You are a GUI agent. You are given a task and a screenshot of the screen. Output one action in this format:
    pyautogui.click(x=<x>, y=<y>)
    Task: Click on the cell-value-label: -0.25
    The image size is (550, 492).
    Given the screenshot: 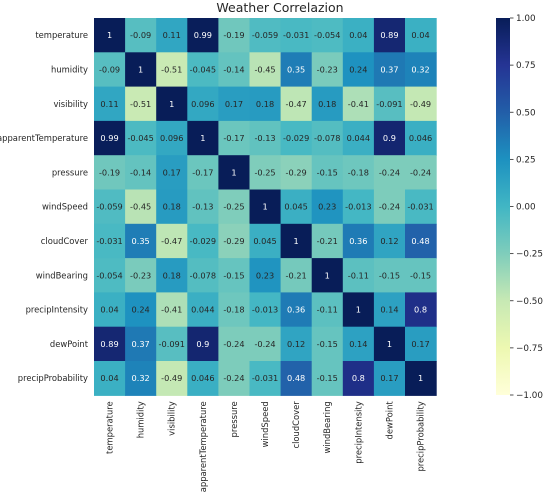 What is the action you would take?
    pyautogui.click(x=264, y=172)
    